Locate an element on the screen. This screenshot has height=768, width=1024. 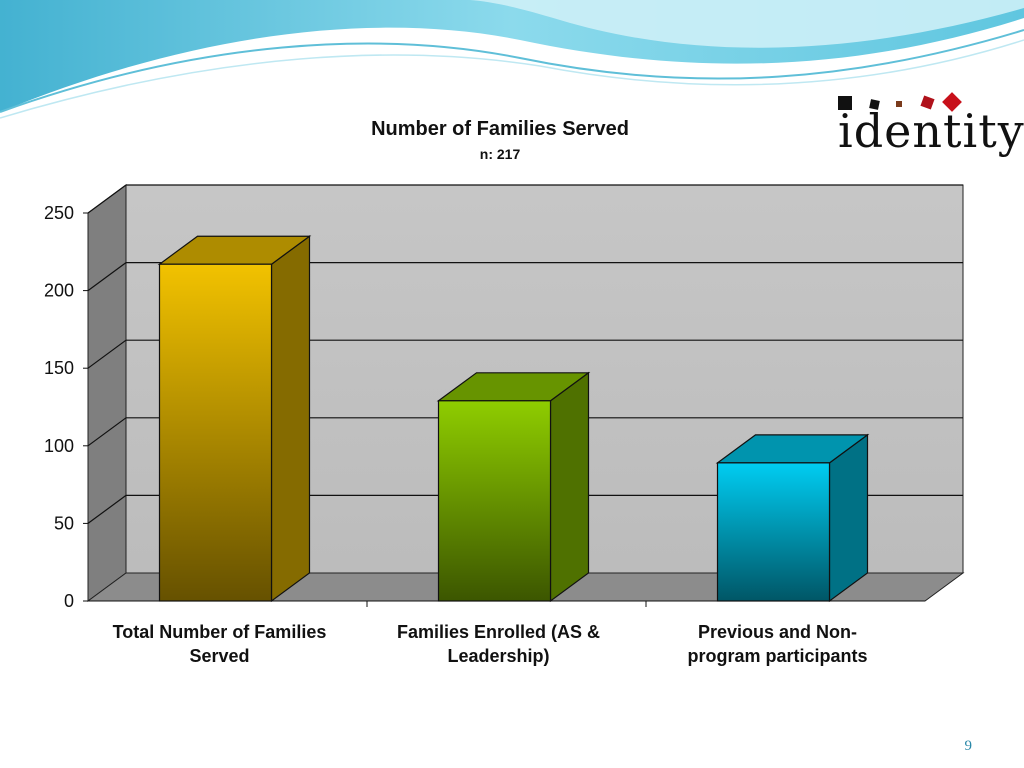
y-tick-label: 200 is located at coordinates (59, 291).